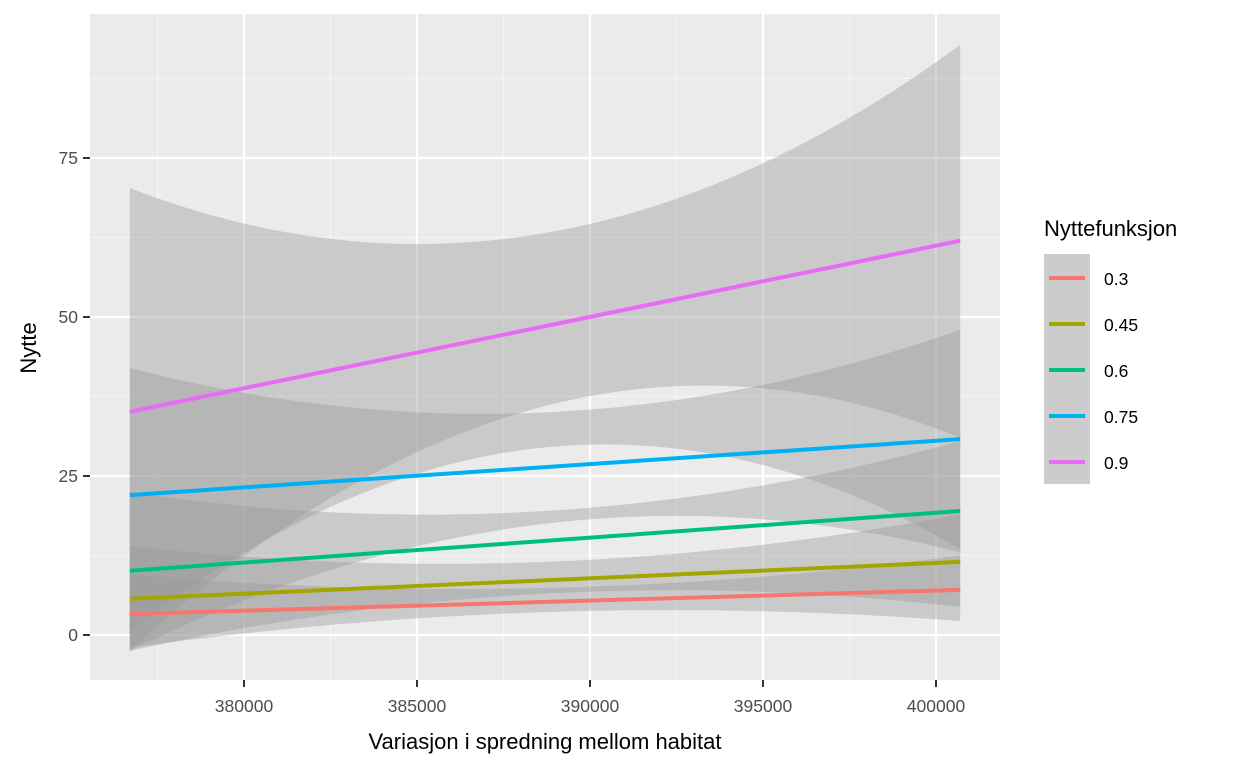 This screenshot has width=1248, height=768. Describe the element at coordinates (244, 706) in the screenshot. I see `x-tick-label: 380000` at that location.